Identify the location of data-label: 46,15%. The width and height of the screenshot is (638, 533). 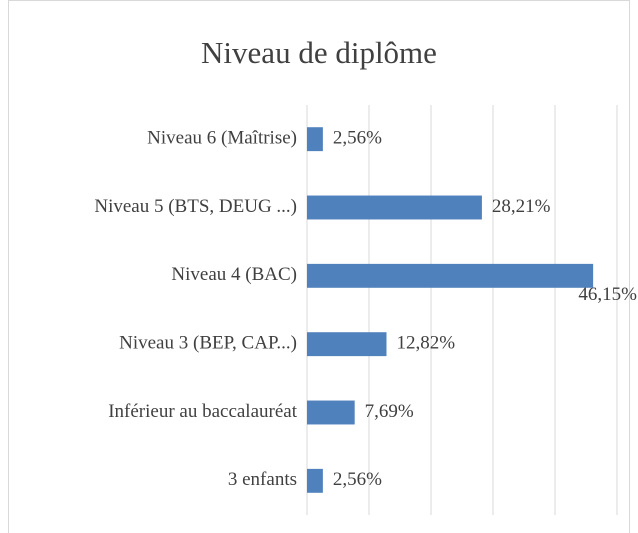
(607, 294).